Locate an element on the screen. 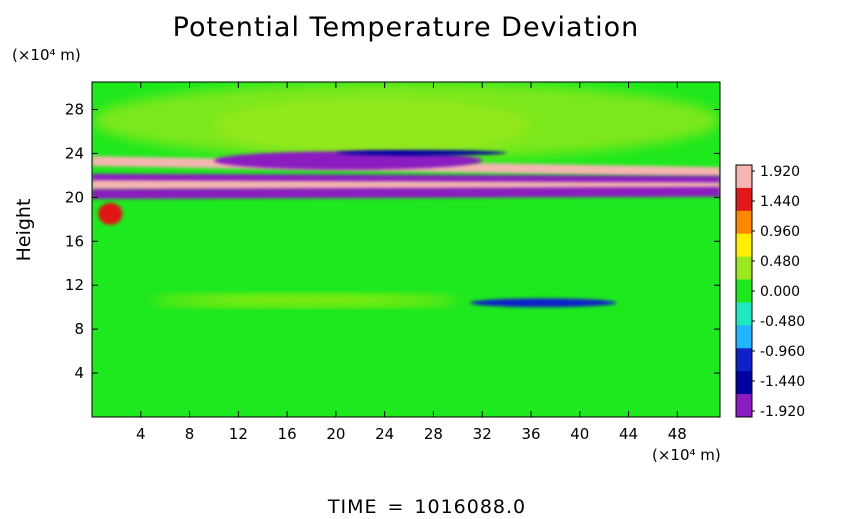 Image resolution: width=854 pixels, height=519 pixels. time-readout: TIME = 1016088.0 is located at coordinates (427, 507).